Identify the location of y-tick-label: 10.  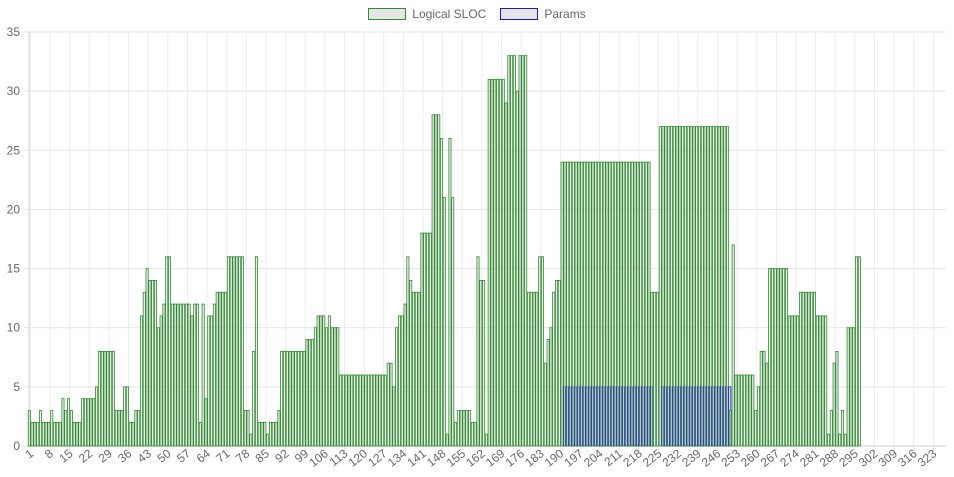
(14, 328).